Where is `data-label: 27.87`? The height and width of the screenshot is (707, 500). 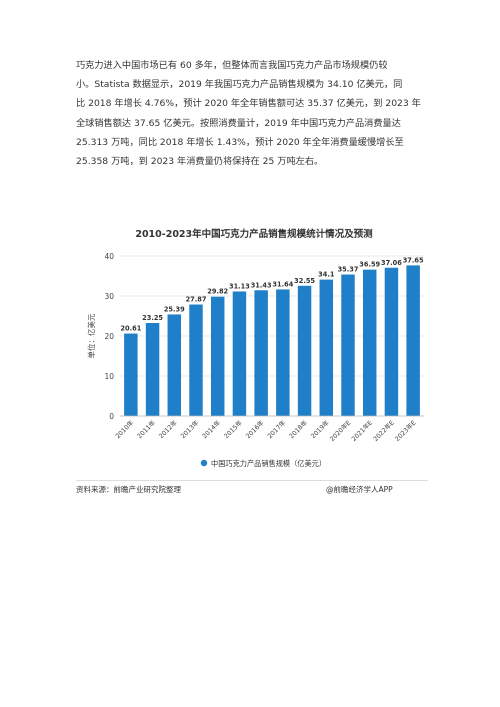
data-label: 27.87 is located at coordinates (196, 300).